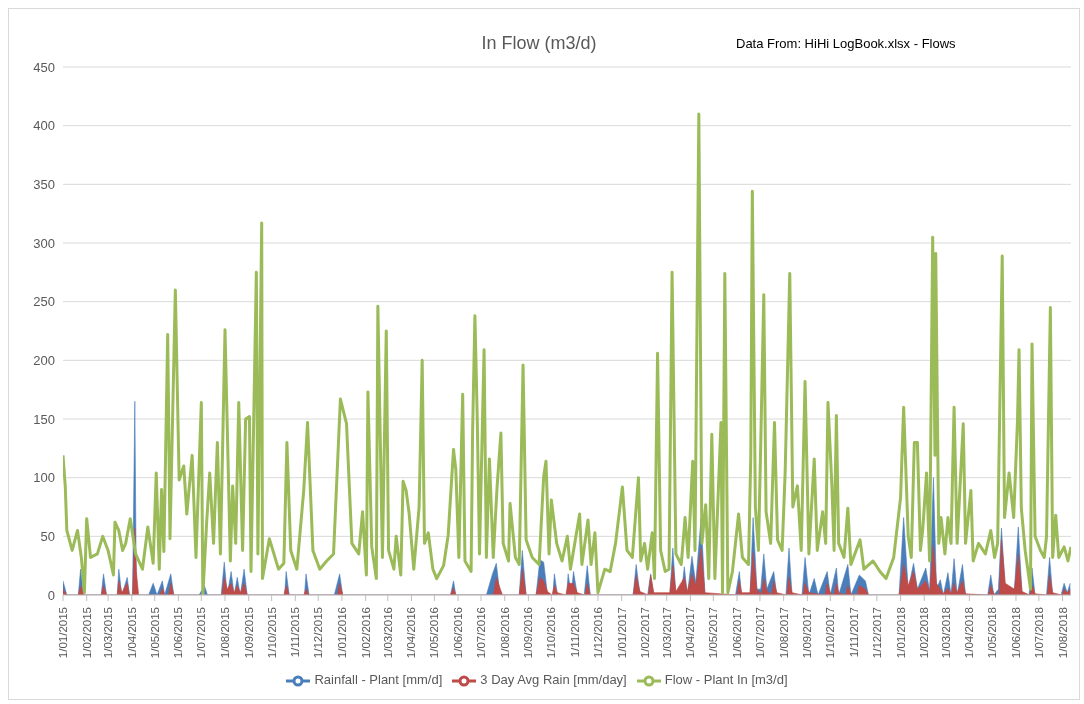 This screenshot has width=1084, height=704. Describe the element at coordinates (830, 633) in the screenshot. I see `x-tick-label: 1/10/2017` at that location.